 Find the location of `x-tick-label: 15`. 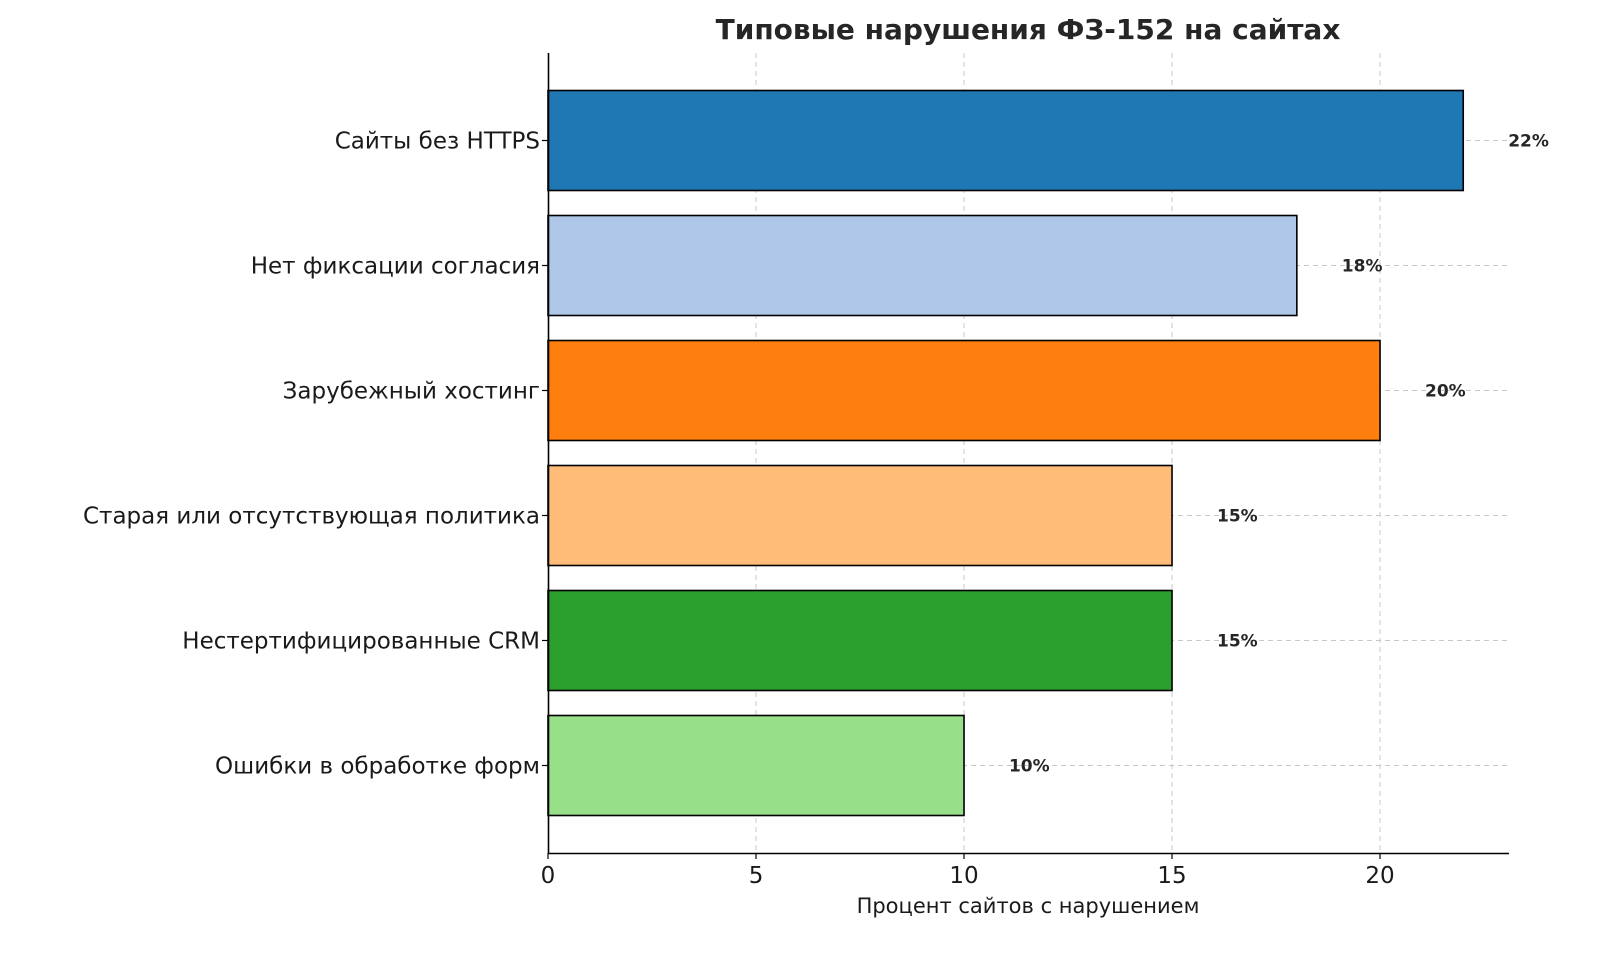

x-tick-label: 15 is located at coordinates (1171, 876).